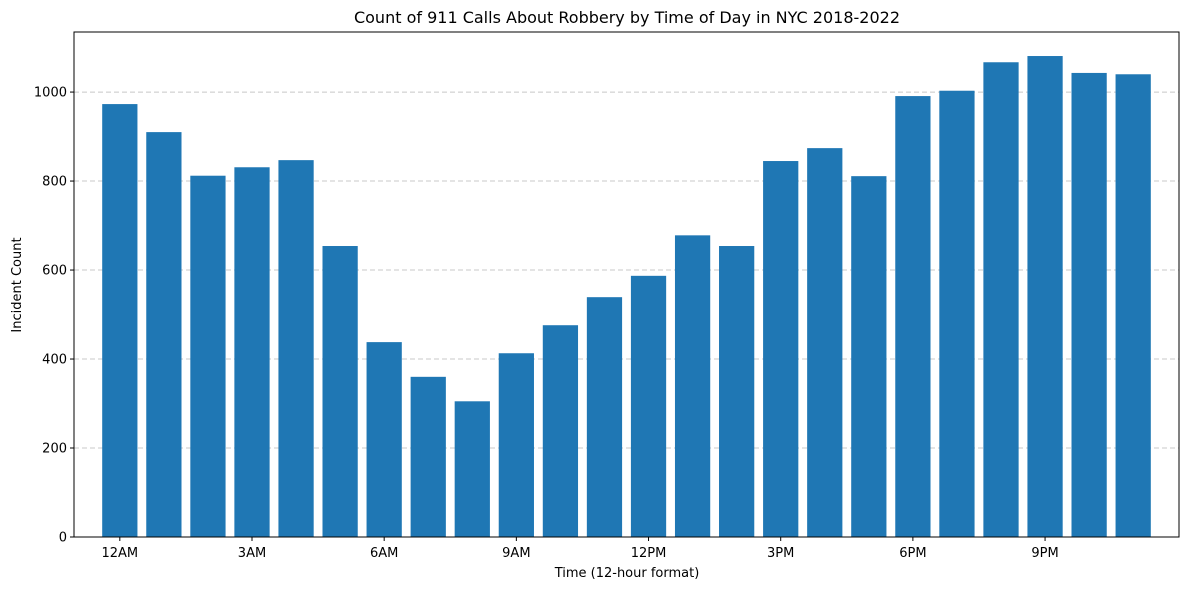 This screenshot has width=1189, height=594. What do you see at coordinates (384, 553) in the screenshot?
I see `x-tick-label: 6AM` at bounding box center [384, 553].